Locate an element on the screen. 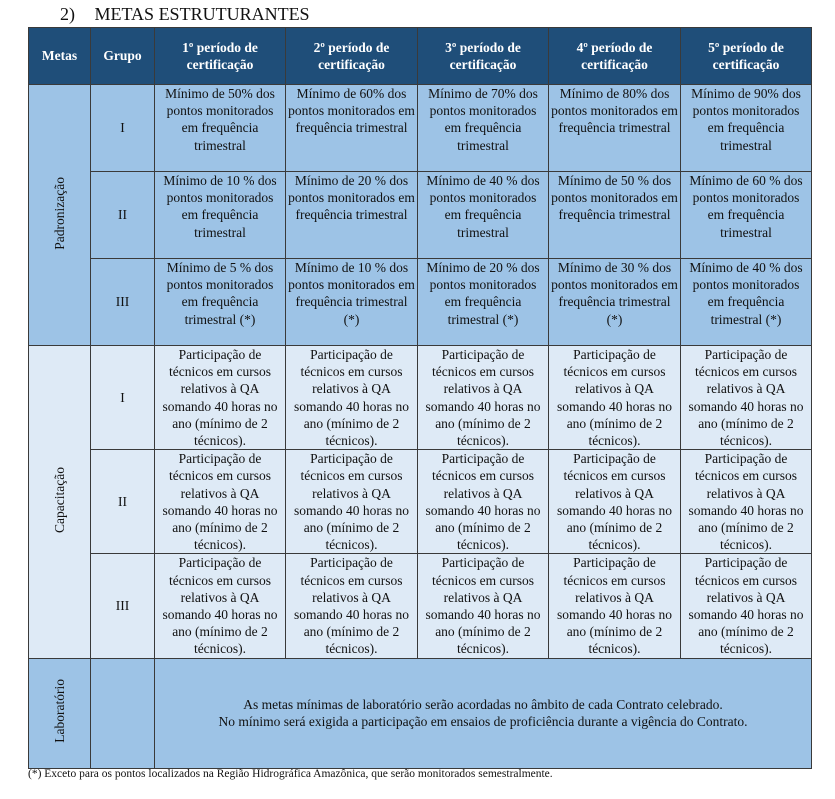  header-periodo-3: 3º período de certificação is located at coordinates (483, 56).